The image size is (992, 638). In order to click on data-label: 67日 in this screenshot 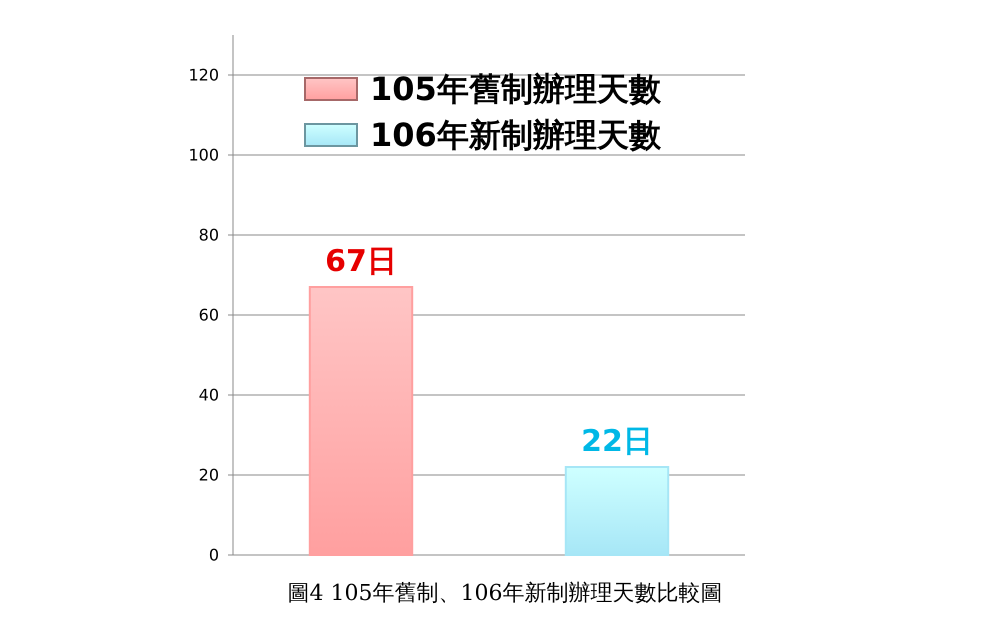, I will do `click(361, 261)`.